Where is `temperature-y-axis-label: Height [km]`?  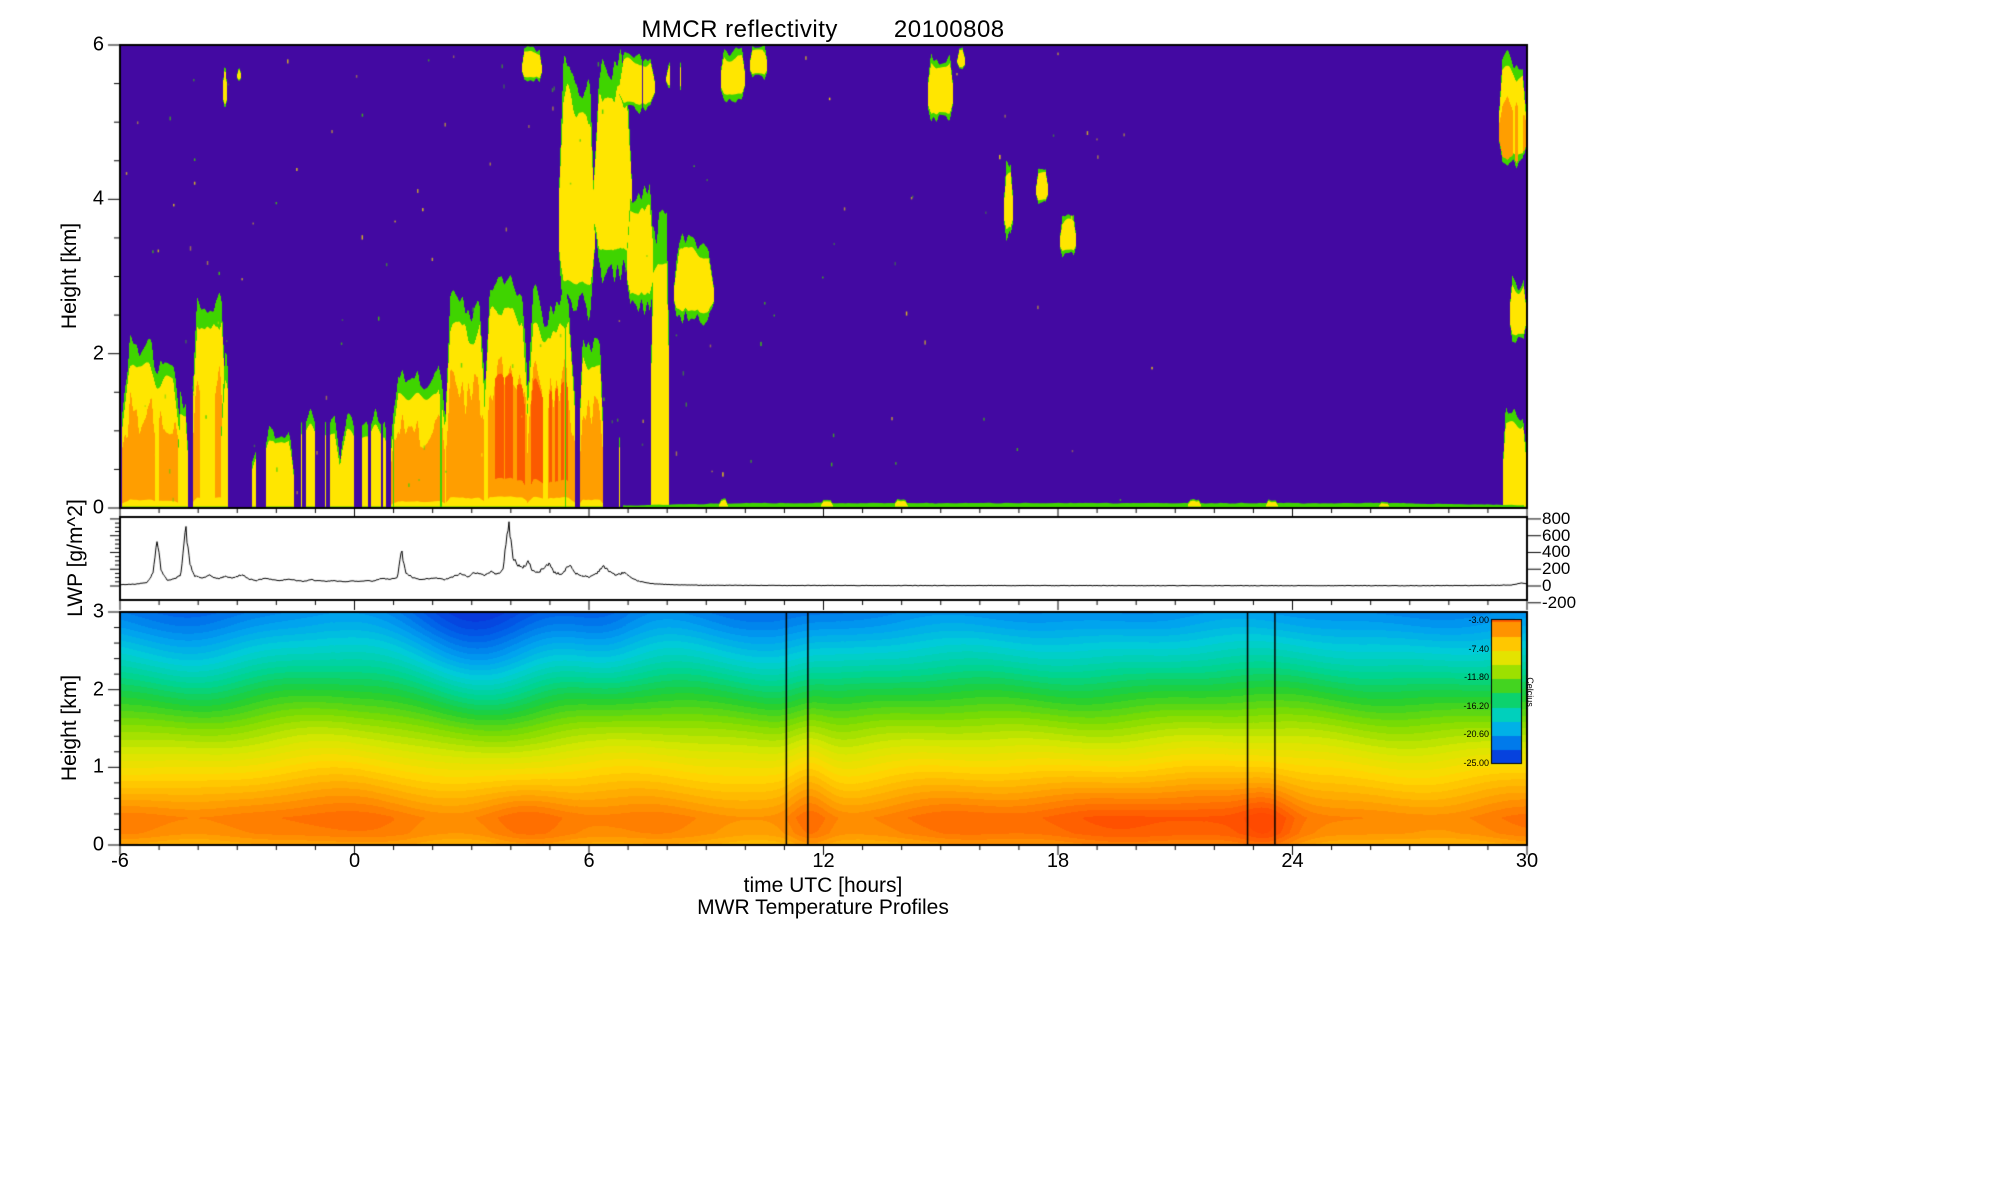
temperature-y-axis-label: Height [km] is located at coordinates (69, 728).